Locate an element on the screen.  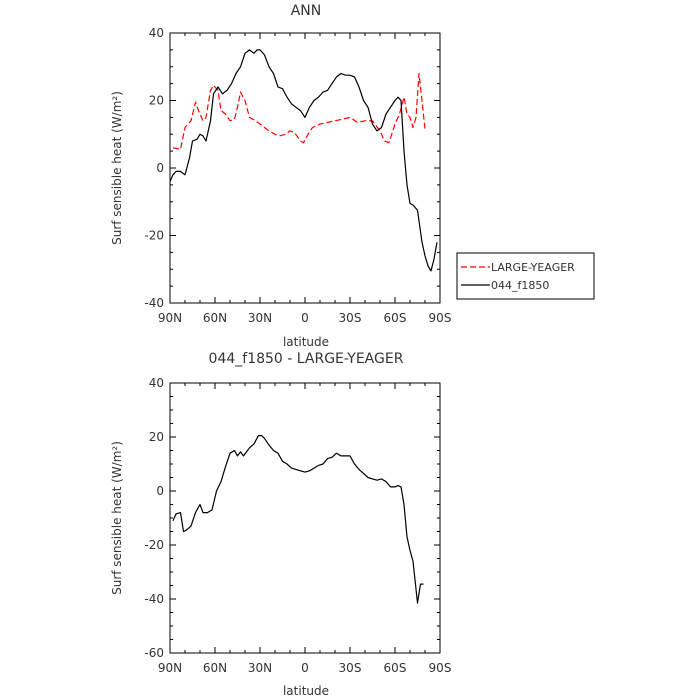
bottom-x-axis-label: latitude is located at coordinates (306, 691).